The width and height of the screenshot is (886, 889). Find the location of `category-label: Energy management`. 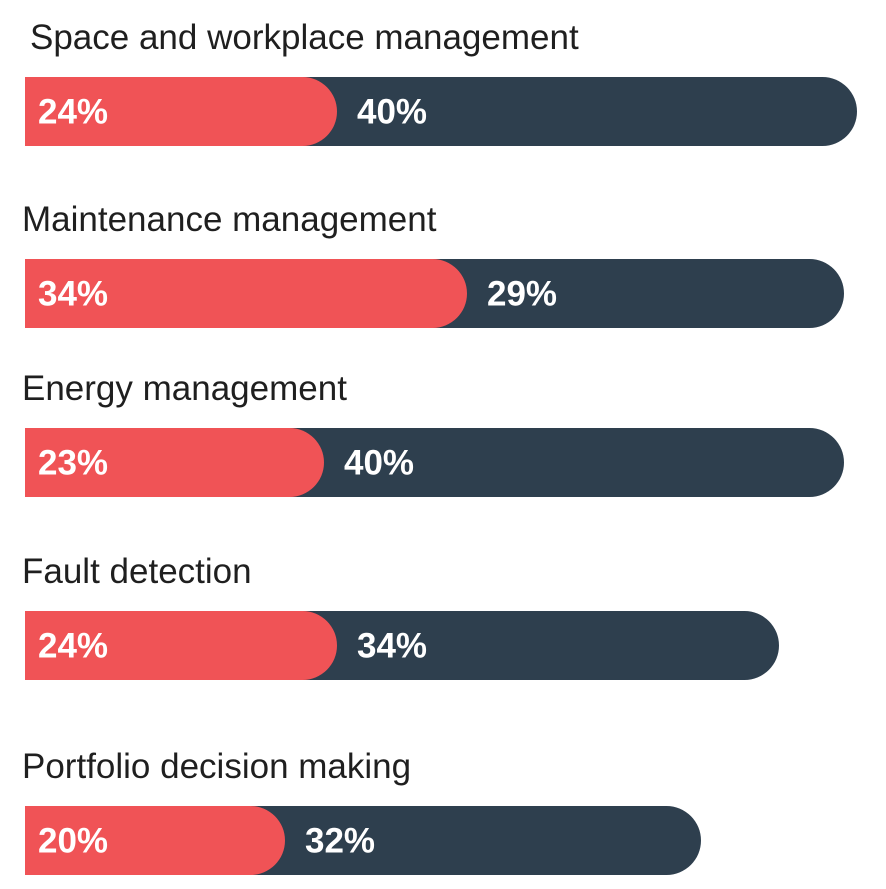

category-label: Energy management is located at coordinates (184, 388).